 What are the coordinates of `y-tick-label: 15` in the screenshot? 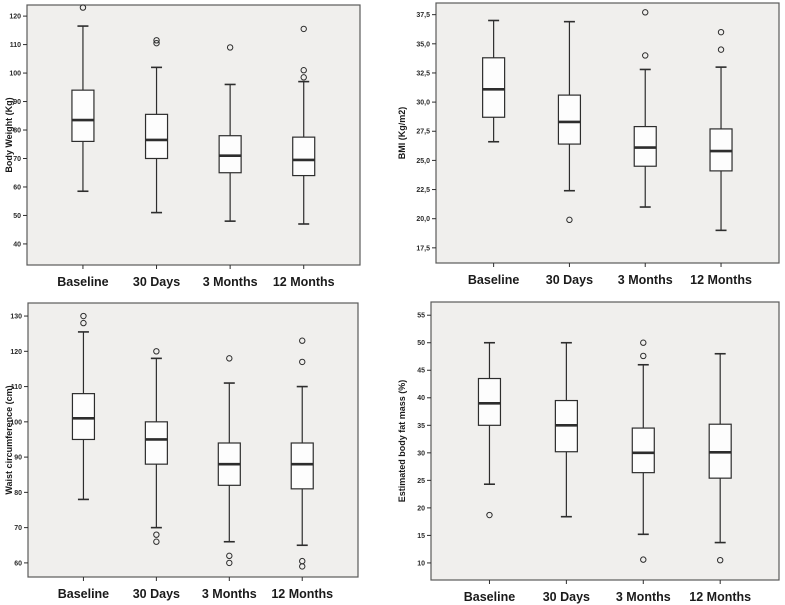 It's located at (421, 536).